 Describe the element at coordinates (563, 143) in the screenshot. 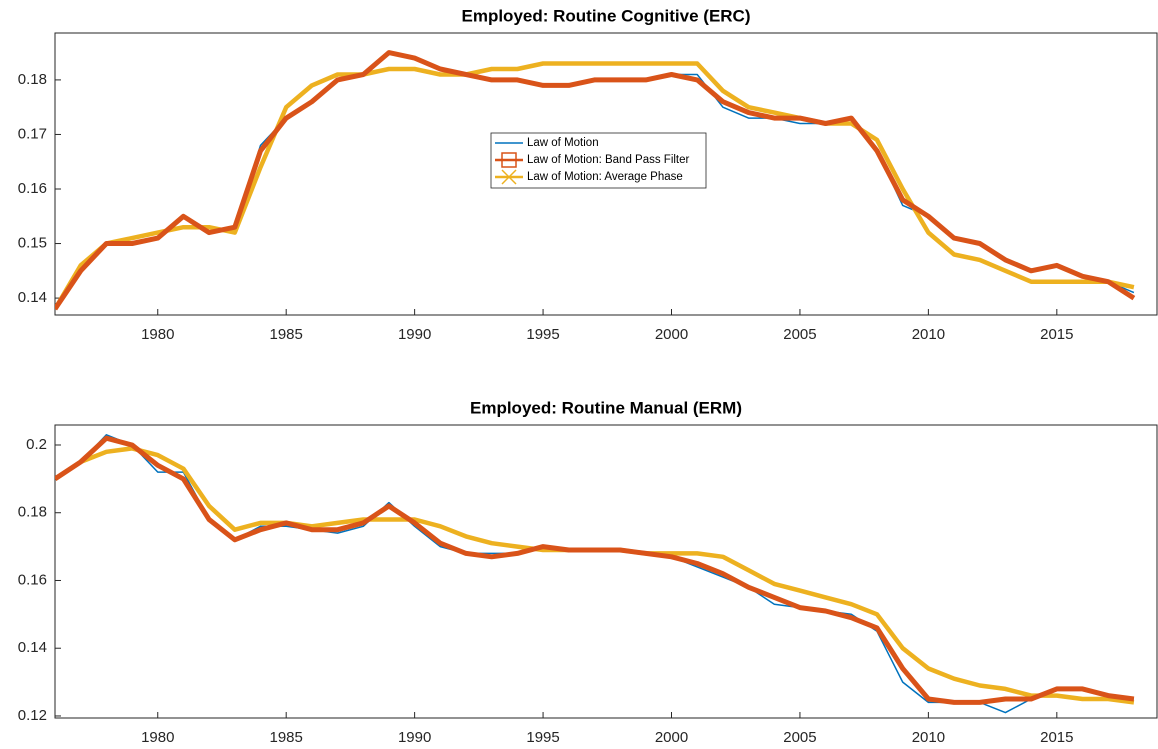

I see `legend-label: Law of Motion` at that location.